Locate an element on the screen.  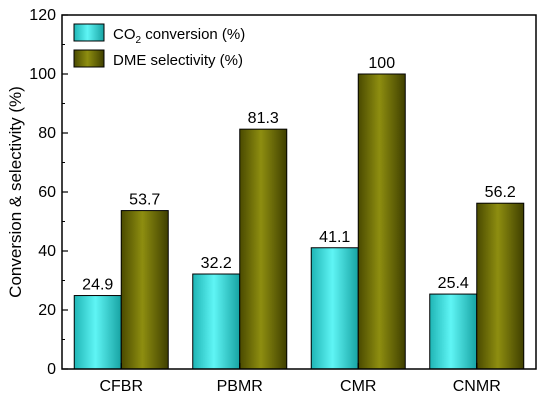
data-label-dme-selectivity-cnmr: 56.2 is located at coordinates (500, 192).